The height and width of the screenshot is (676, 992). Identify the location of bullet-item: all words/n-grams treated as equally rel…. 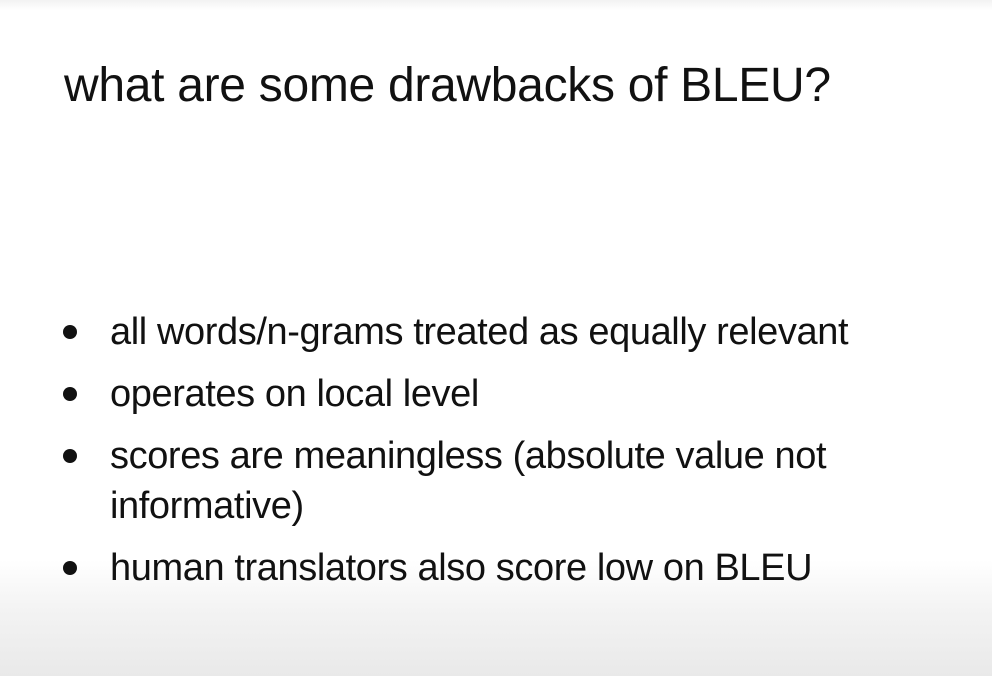
(510, 332).